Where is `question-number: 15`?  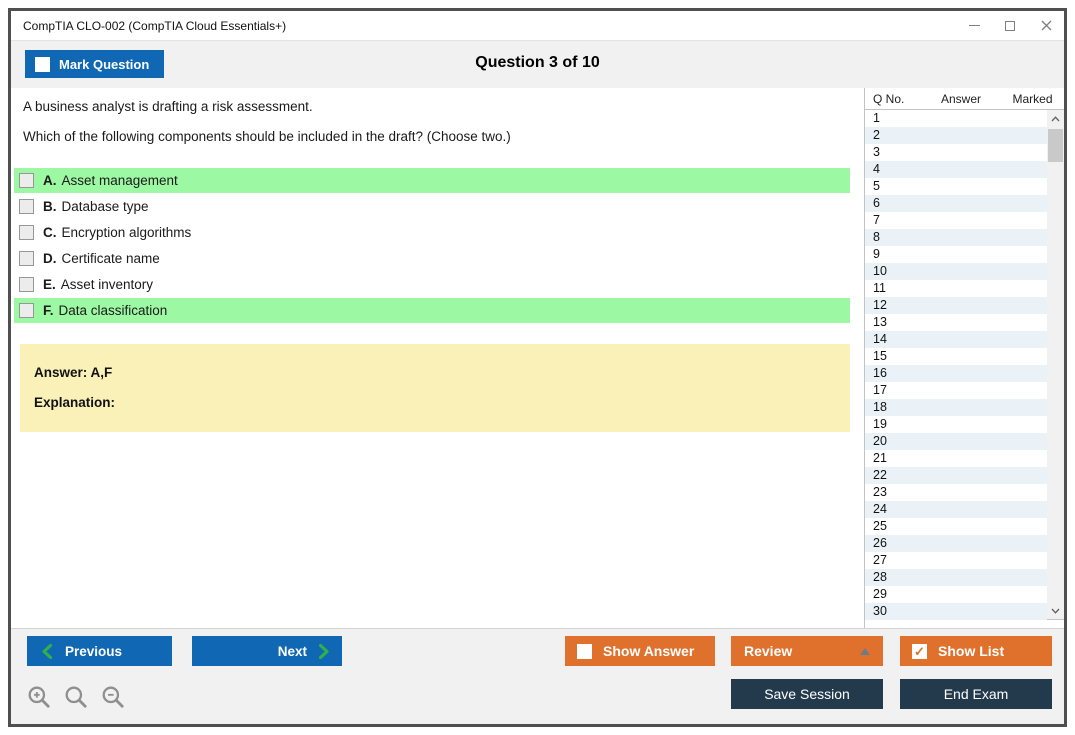 question-number: 15 is located at coordinates (880, 356).